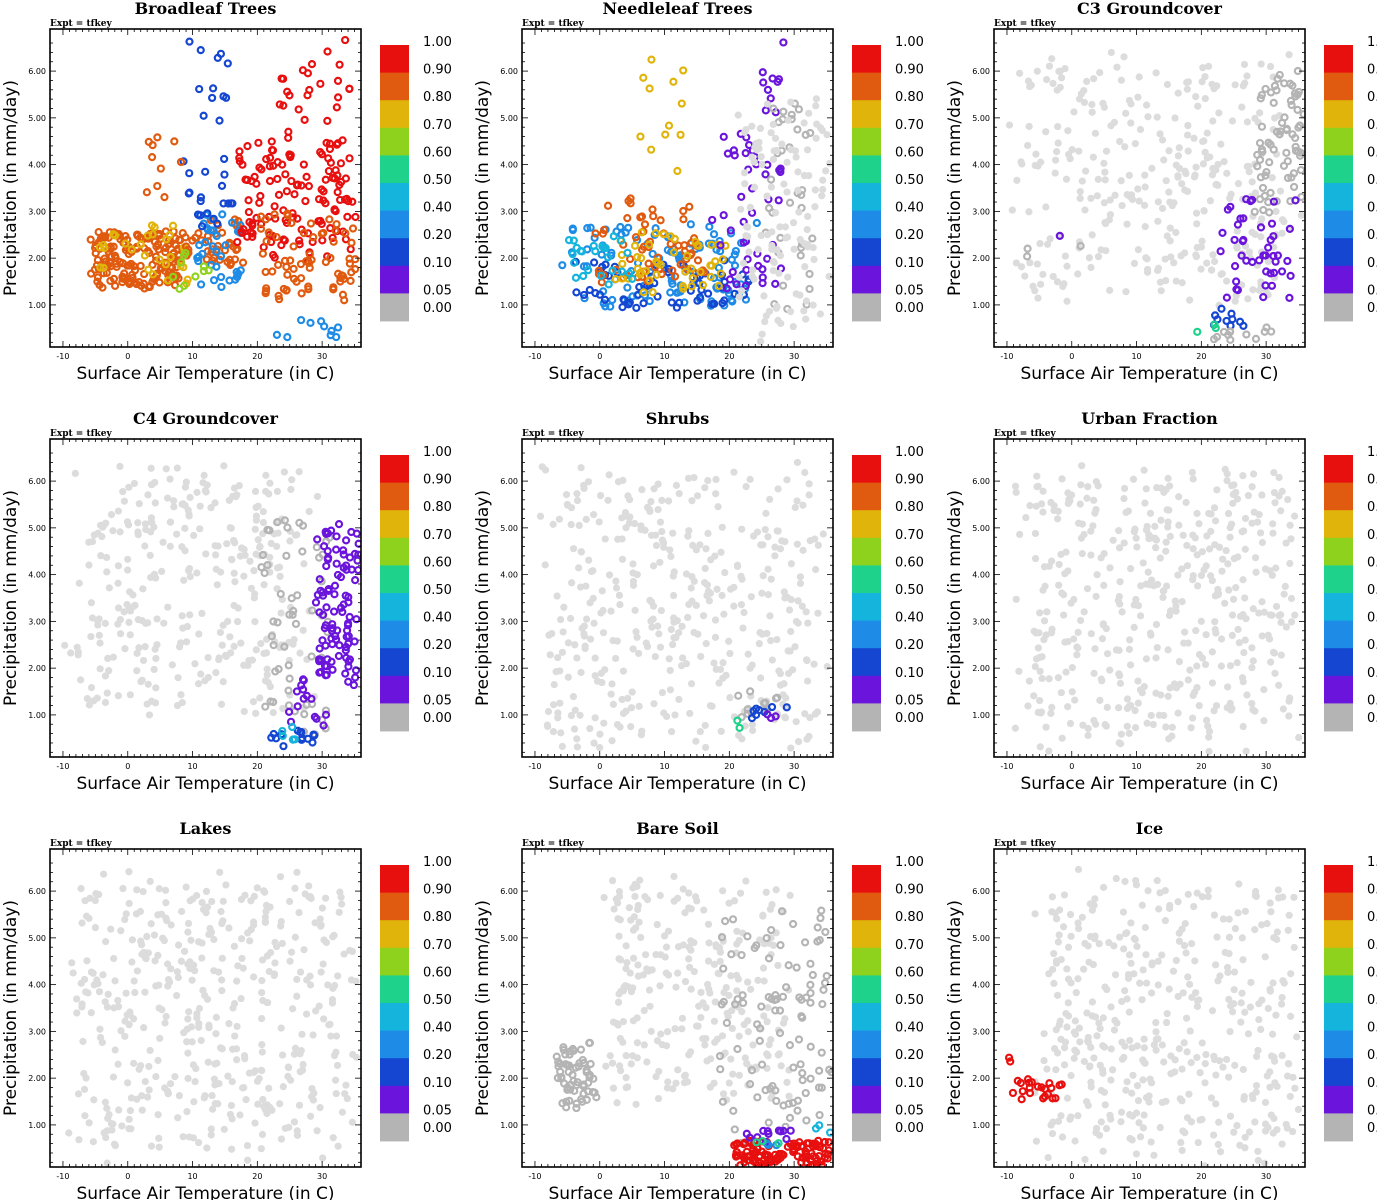  Describe the element at coordinates (192, 766) in the screenshot. I see `x-tick-label: 10` at that location.